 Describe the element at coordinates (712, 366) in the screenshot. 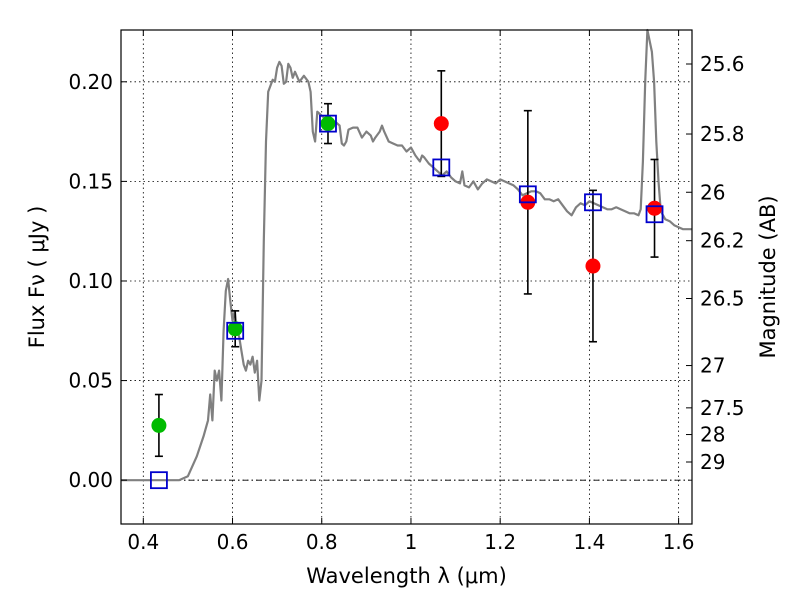

I see `right-tick-label: 27` at that location.